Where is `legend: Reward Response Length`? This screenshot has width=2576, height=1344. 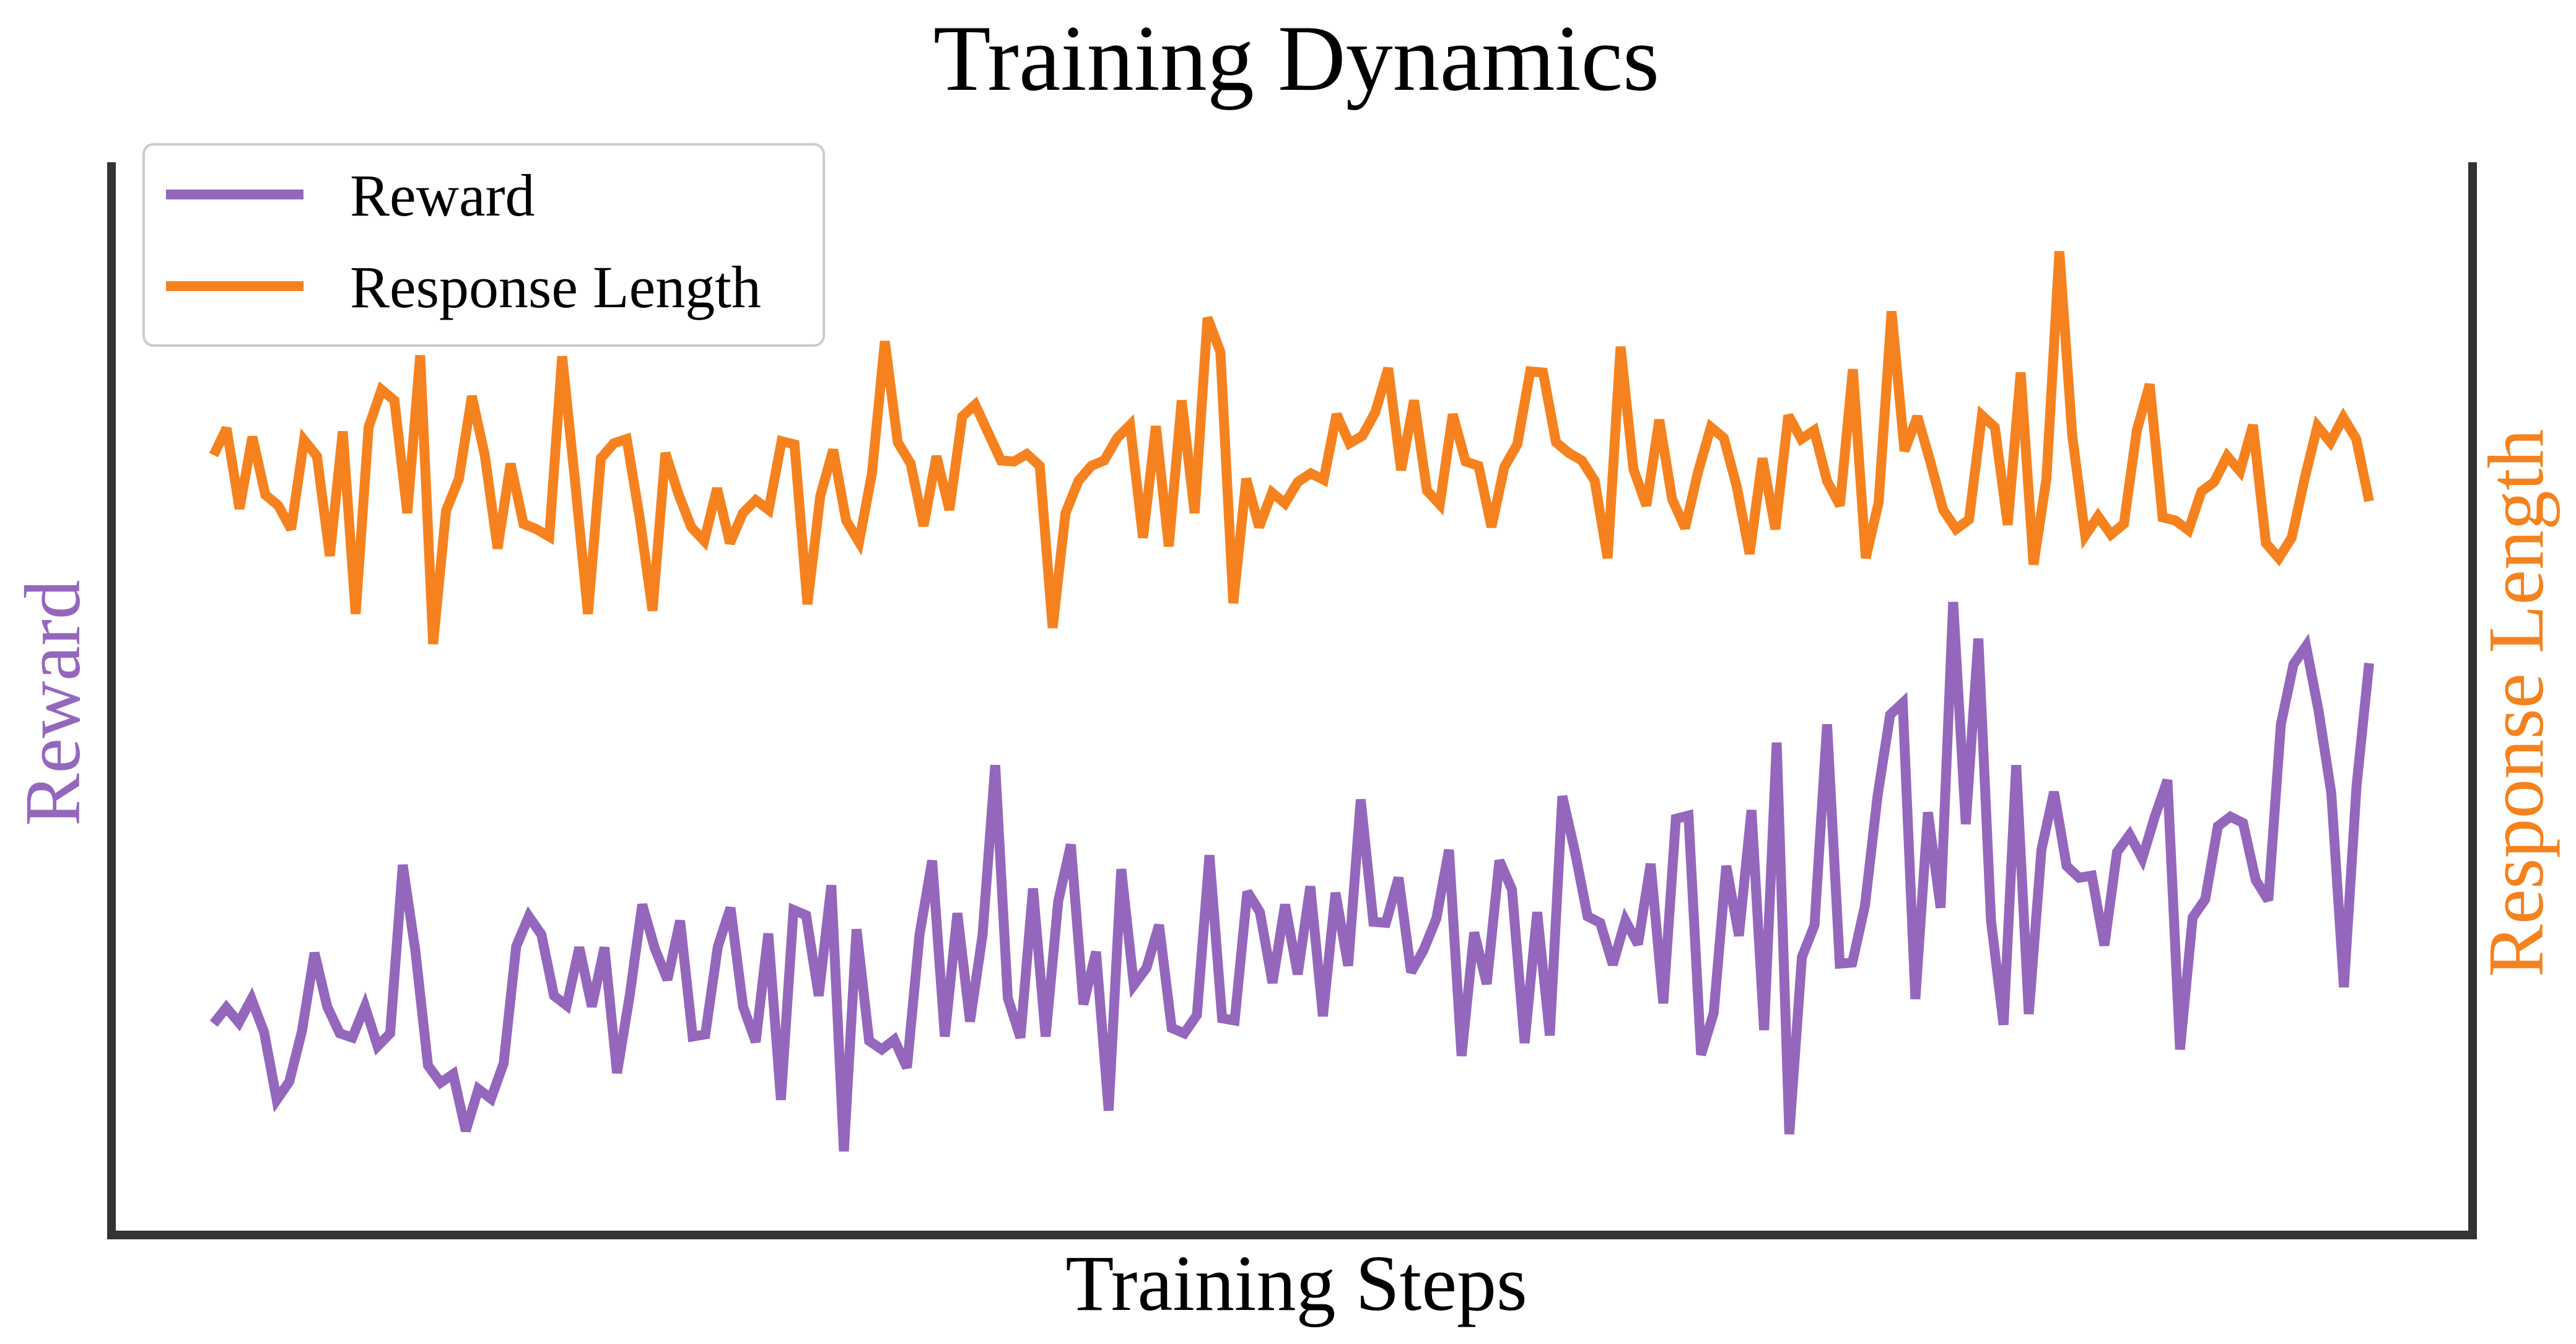
legend: Reward Response Length is located at coordinates (483, 245).